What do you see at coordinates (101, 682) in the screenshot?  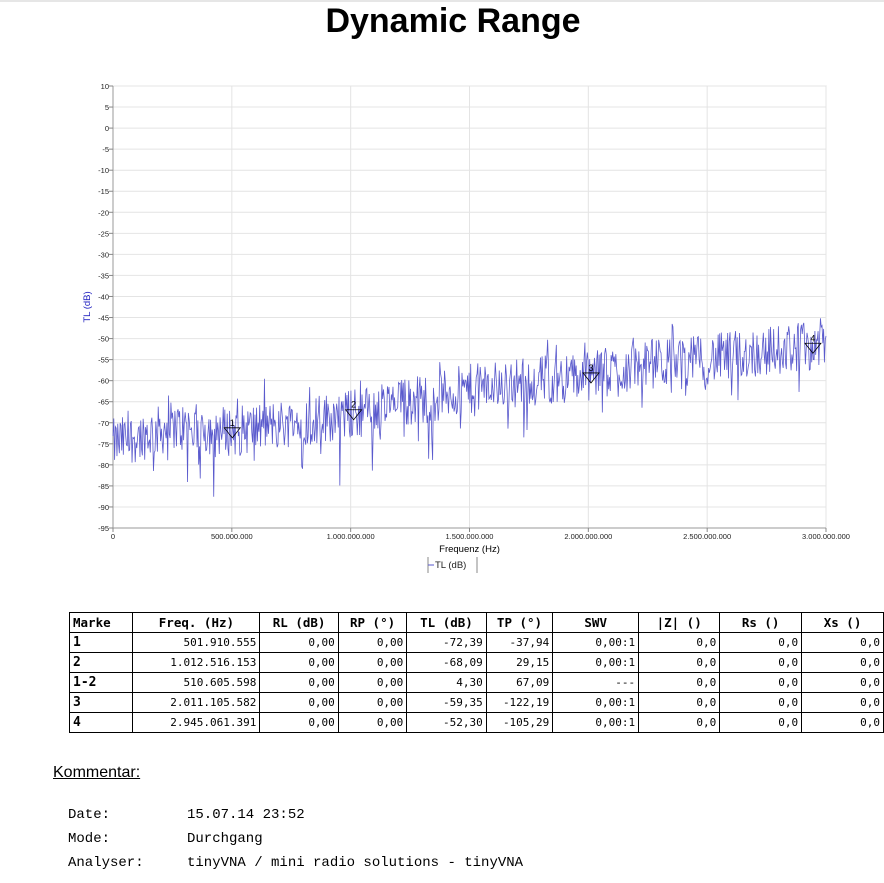 I see `marker-name-cell: 1-2` at bounding box center [101, 682].